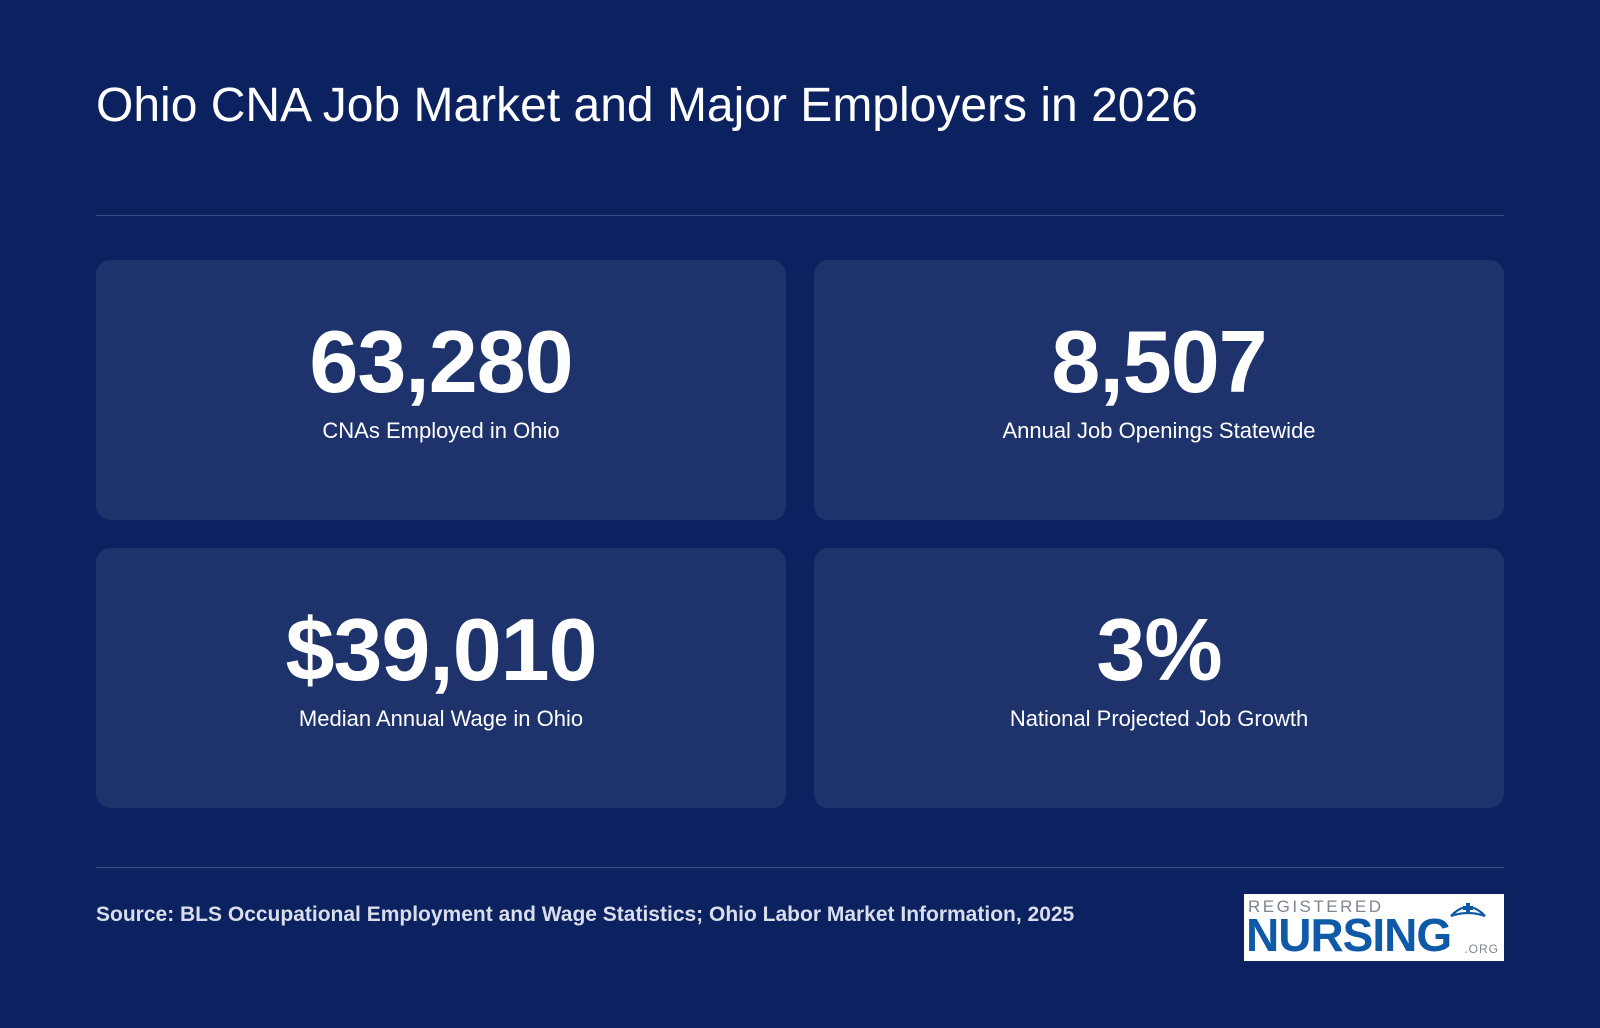 The width and height of the screenshot is (1600, 1028). I want to click on stat-value: 3%, so click(1159, 649).